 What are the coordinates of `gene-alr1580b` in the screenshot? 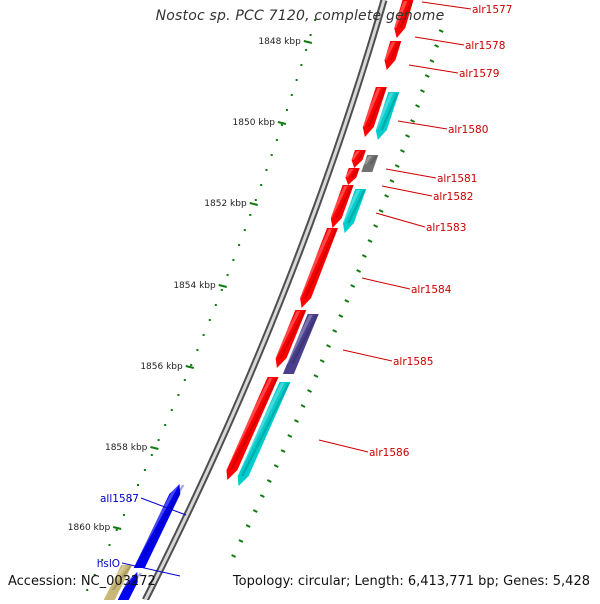 It's located at (386, 116).